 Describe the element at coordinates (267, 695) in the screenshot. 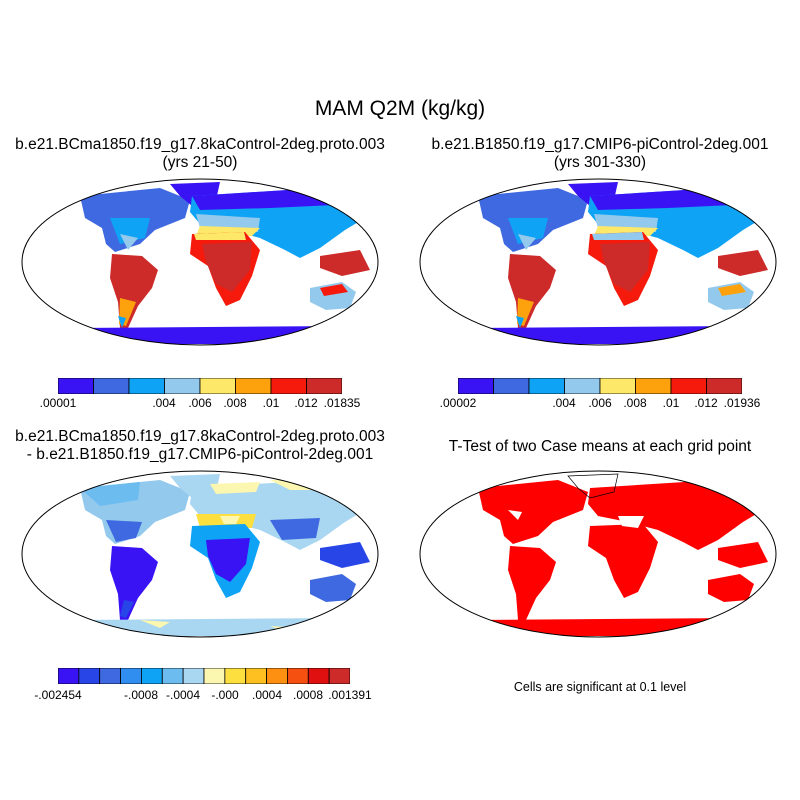

I see `panel3-colorbar-tick: .0004` at that location.